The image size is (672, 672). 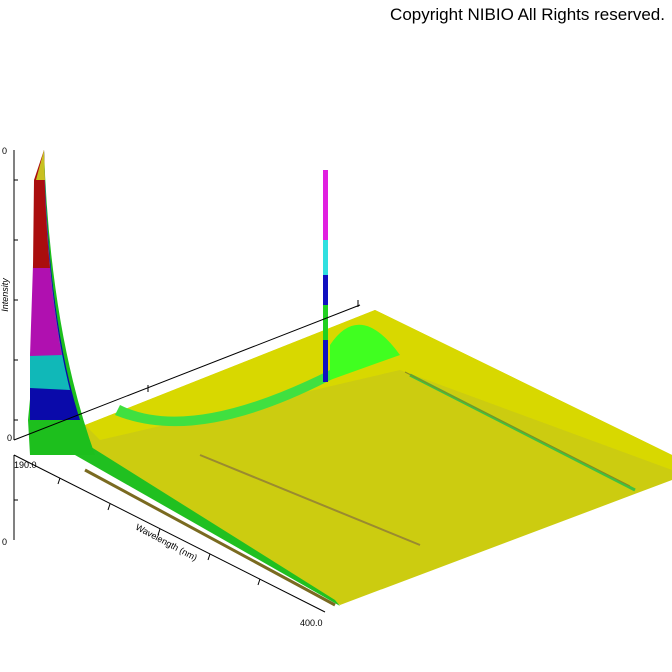 I want to click on x-tick-label: 400.0, so click(x=311, y=623).